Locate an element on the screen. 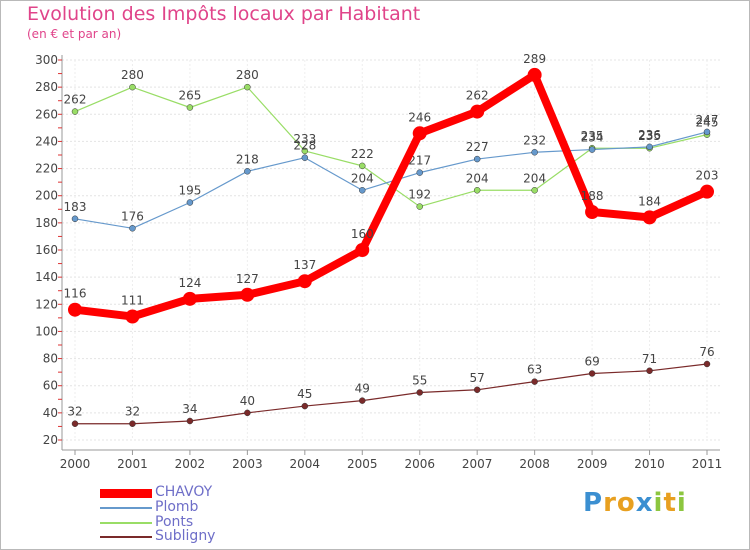 This screenshot has width=750, height=550. y-tick-label: 120 is located at coordinates (46, 304).